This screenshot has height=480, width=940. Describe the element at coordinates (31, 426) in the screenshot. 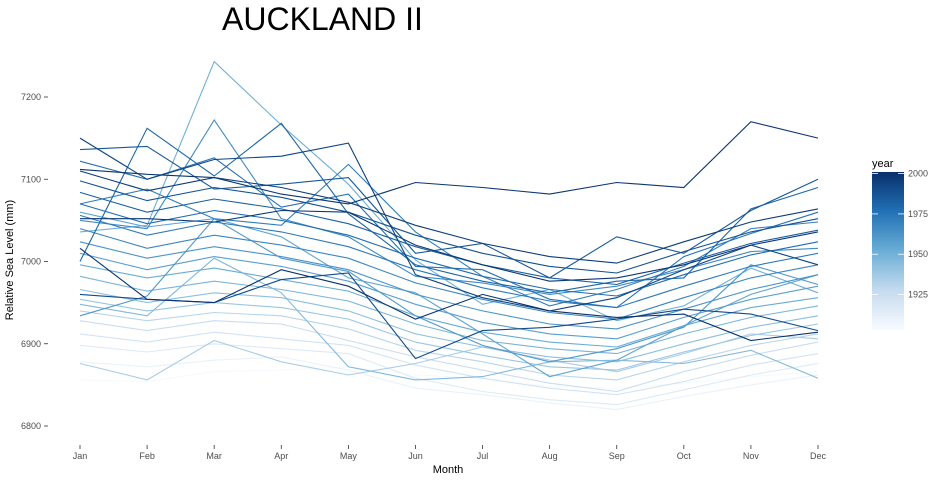

I see `y-tick-label: 6800` at that location.